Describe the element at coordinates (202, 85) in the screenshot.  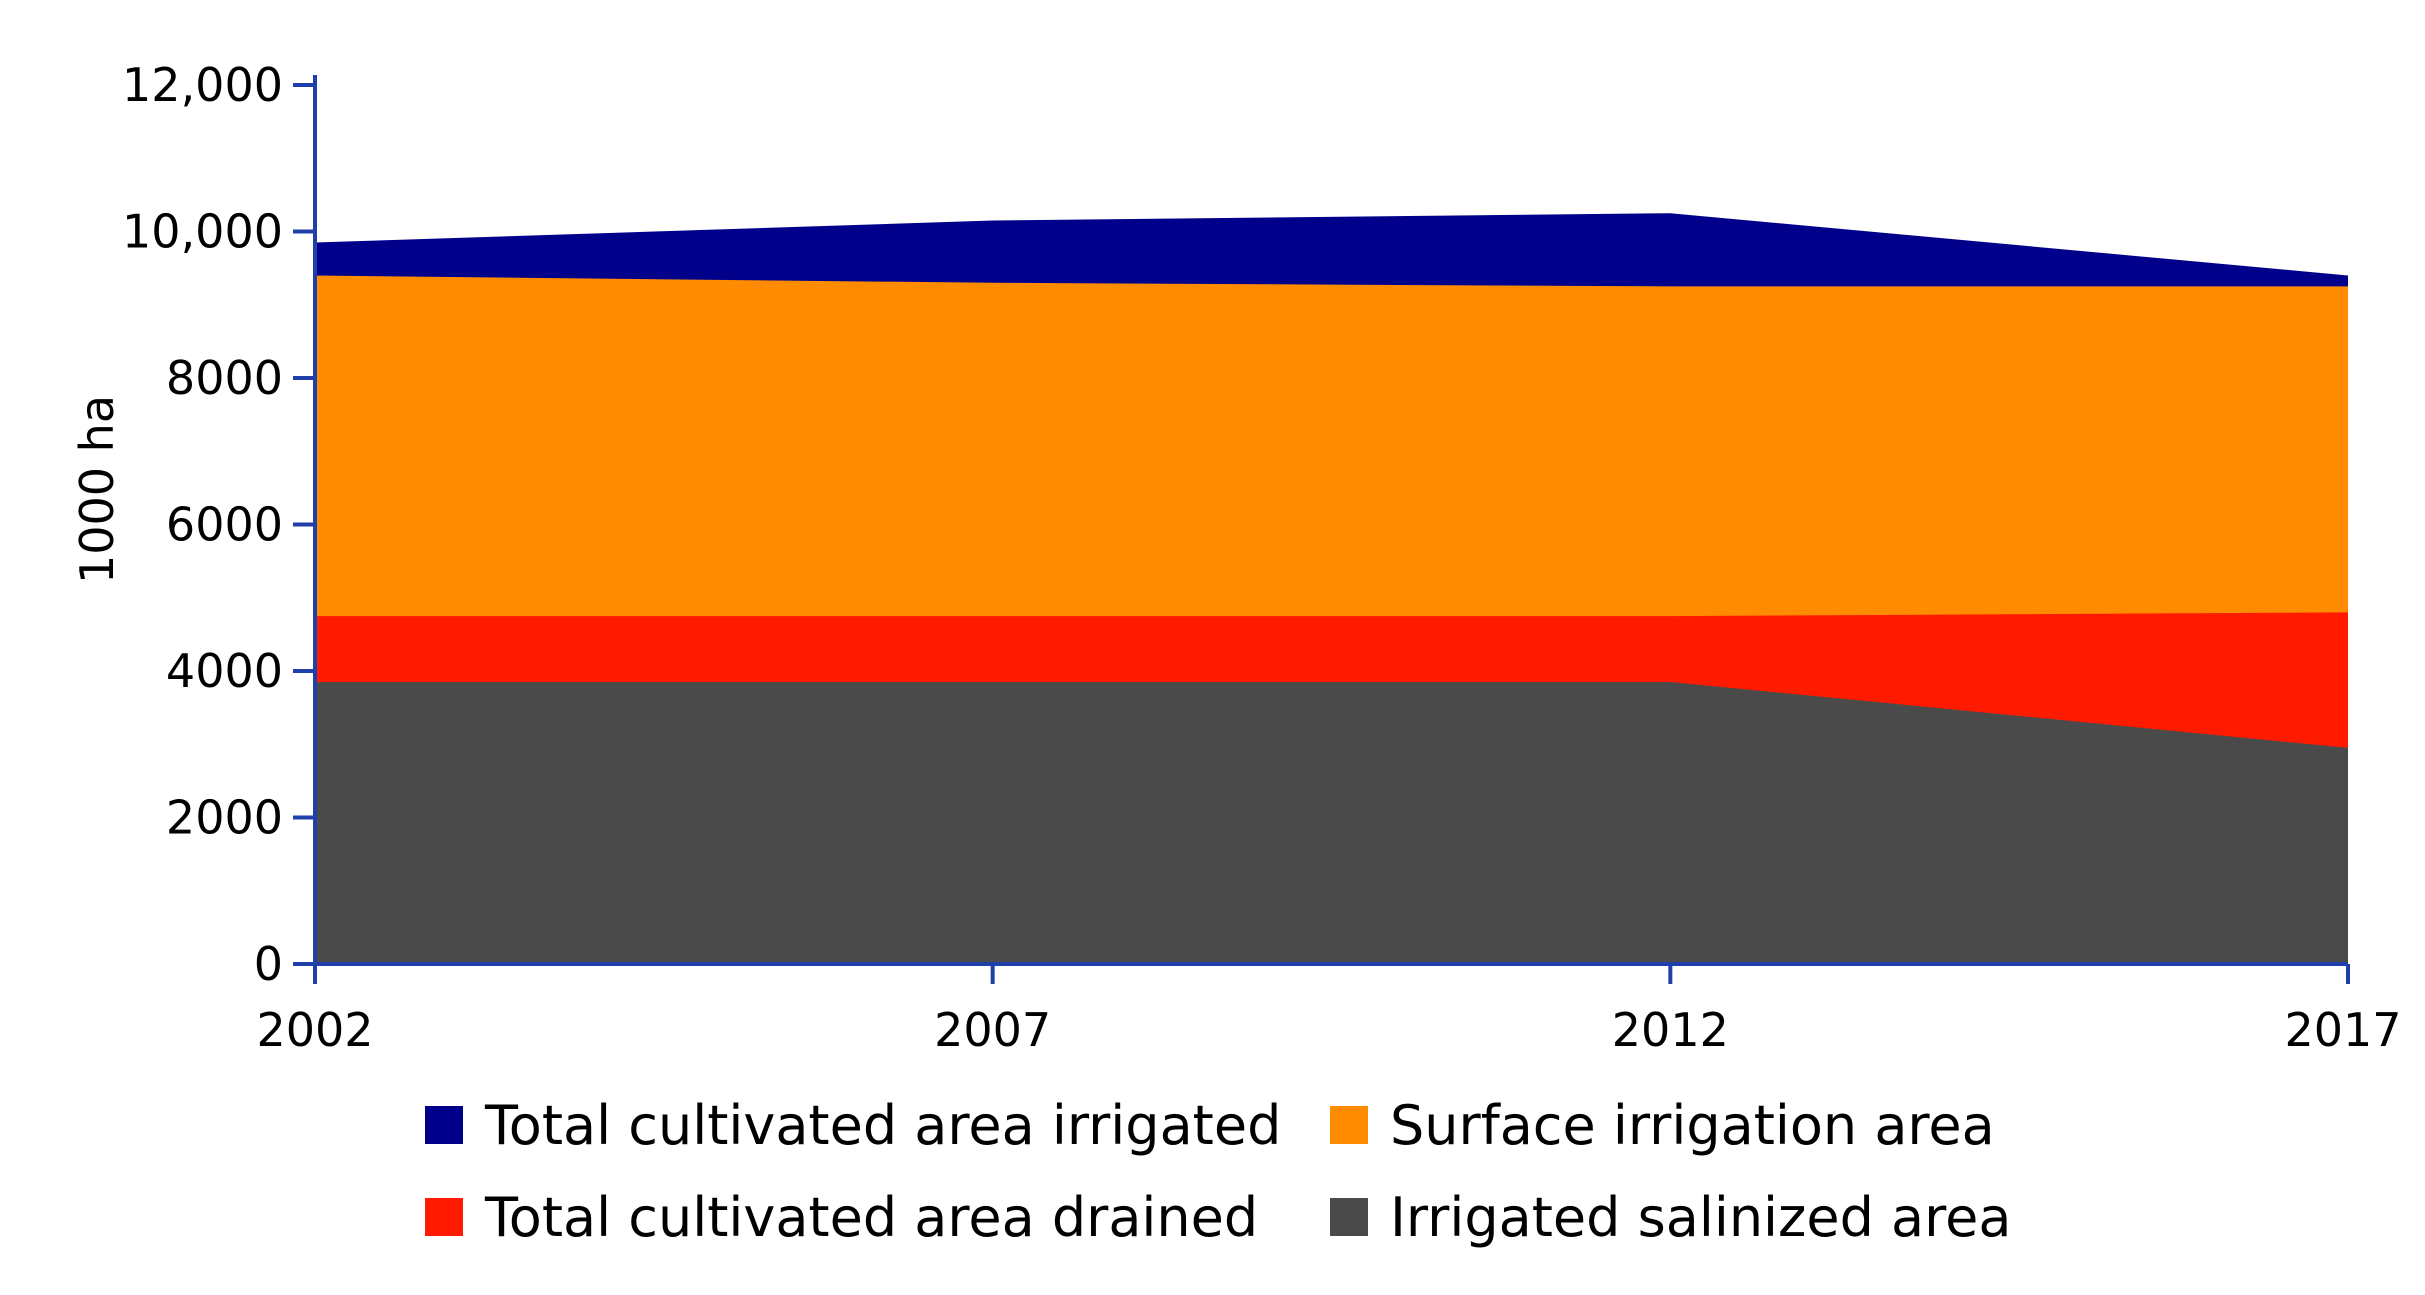
I see `y-tick-label: 12,000` at that location.